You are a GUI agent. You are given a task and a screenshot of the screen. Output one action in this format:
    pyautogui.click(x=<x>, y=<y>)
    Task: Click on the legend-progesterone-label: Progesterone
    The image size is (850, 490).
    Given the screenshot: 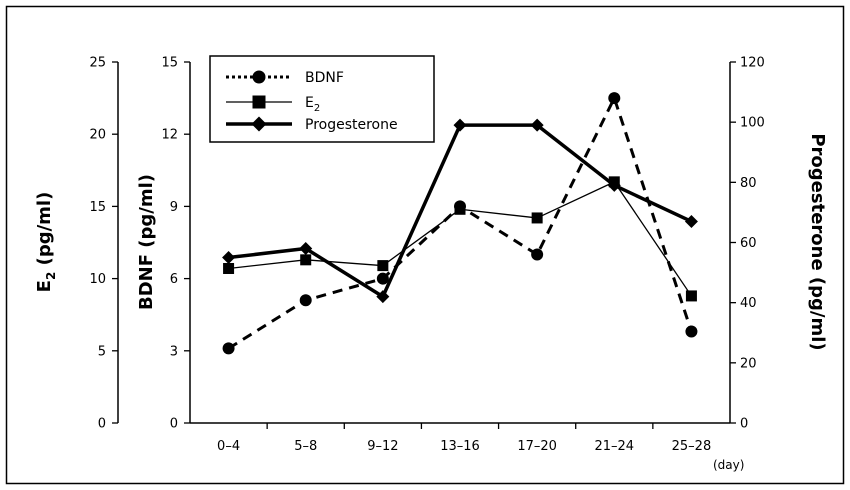 What is the action you would take?
    pyautogui.click(x=351, y=125)
    